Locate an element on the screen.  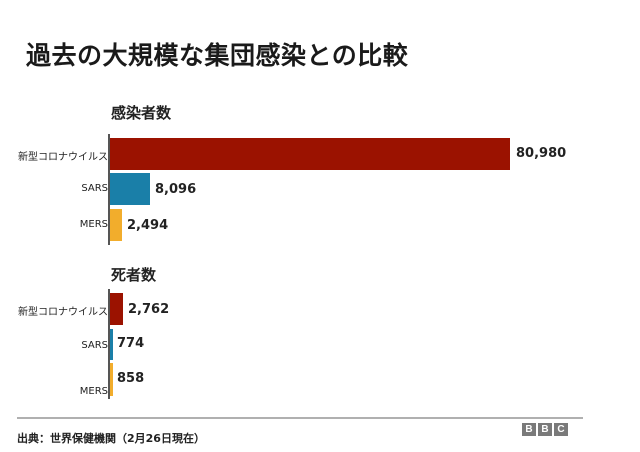
value-mers-deaths: 858 is located at coordinates (131, 378).